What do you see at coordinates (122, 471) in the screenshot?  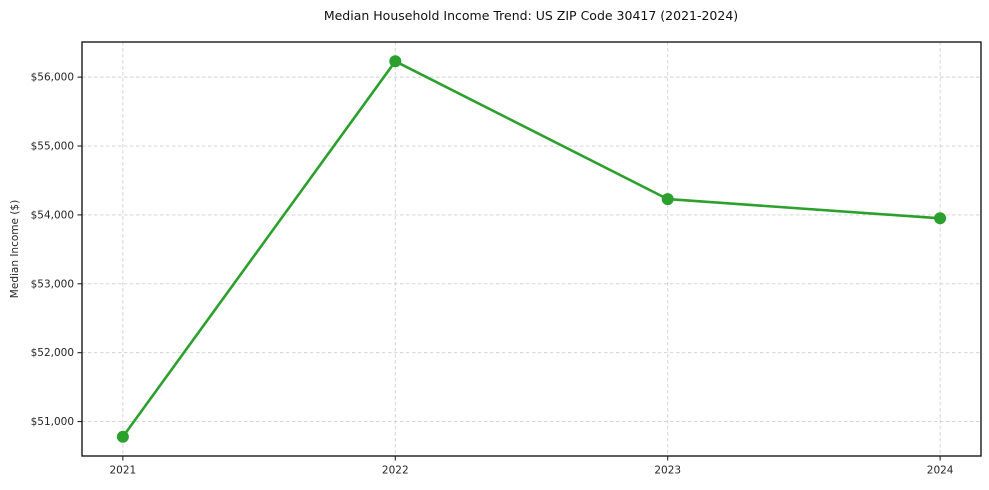 I see `x-tick-label: 2021` at bounding box center [122, 471].